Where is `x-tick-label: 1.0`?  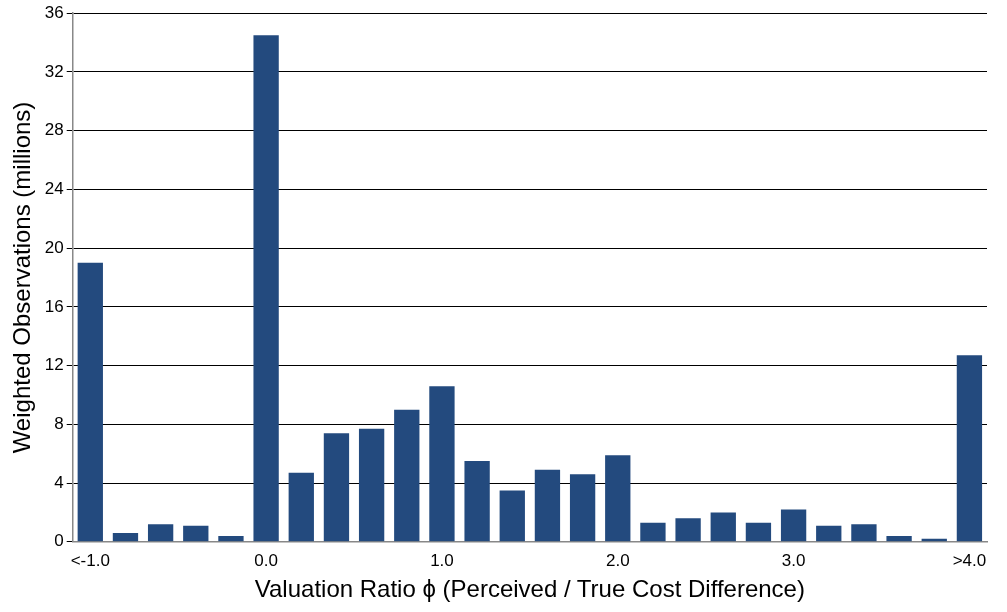 x-tick-label: 1.0 is located at coordinates (442, 560).